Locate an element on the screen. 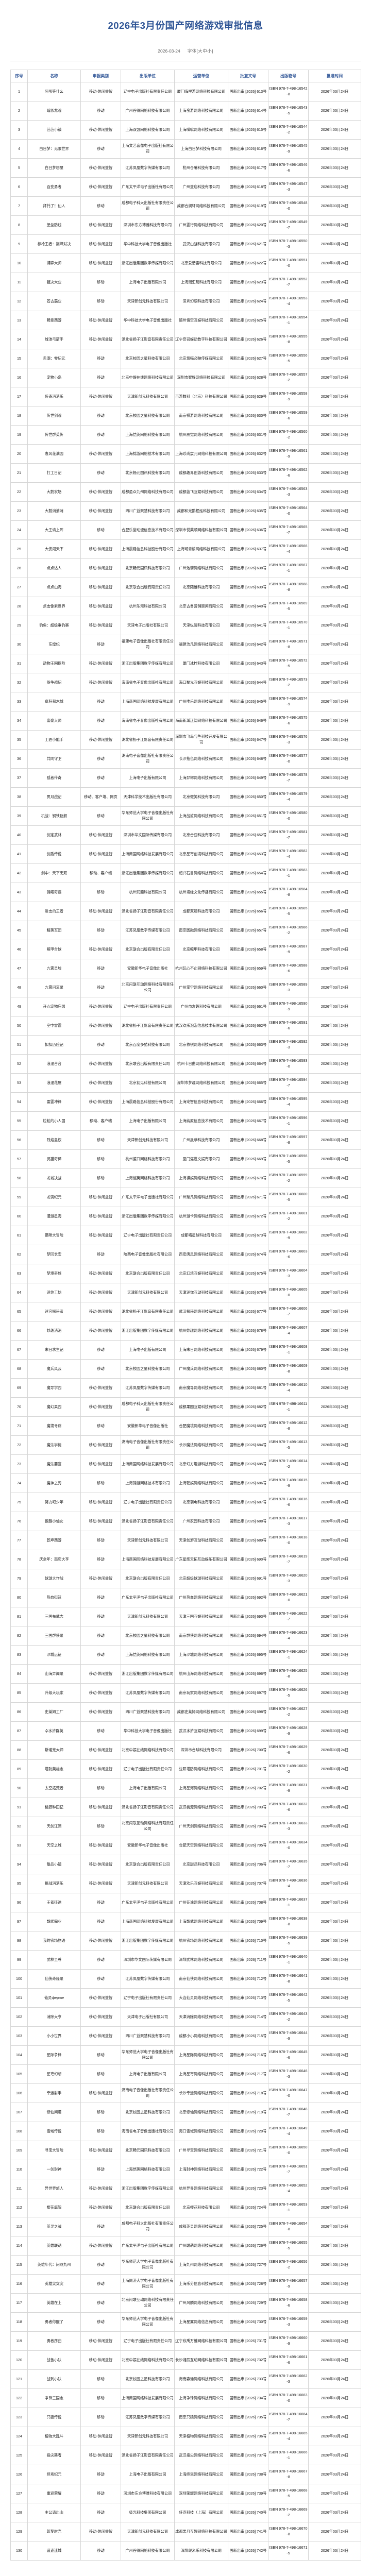 This screenshot has height=2576, width=371. cell-doc-no: 国新出审 [2026] 672号 is located at coordinates (248, 1216).